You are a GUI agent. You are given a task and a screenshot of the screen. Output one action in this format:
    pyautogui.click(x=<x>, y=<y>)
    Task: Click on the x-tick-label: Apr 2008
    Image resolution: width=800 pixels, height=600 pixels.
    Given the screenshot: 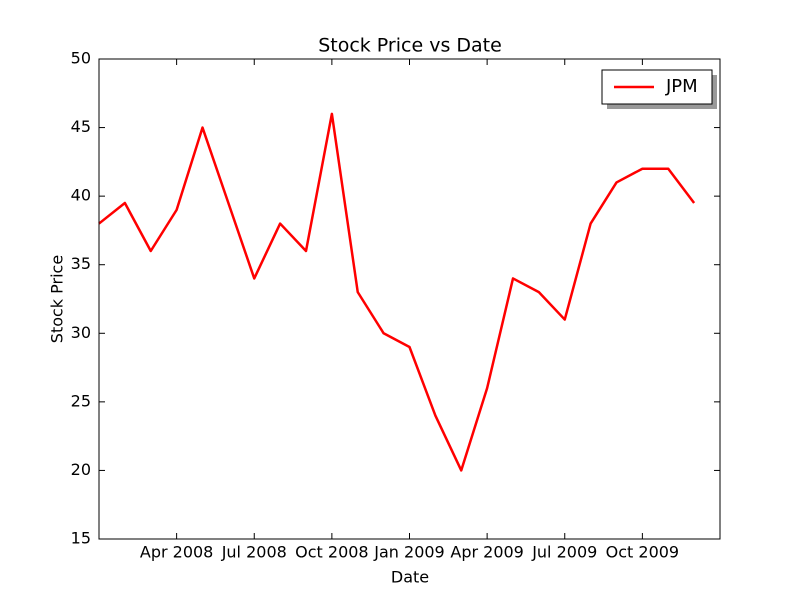 What is the action you would take?
    pyautogui.click(x=176, y=552)
    